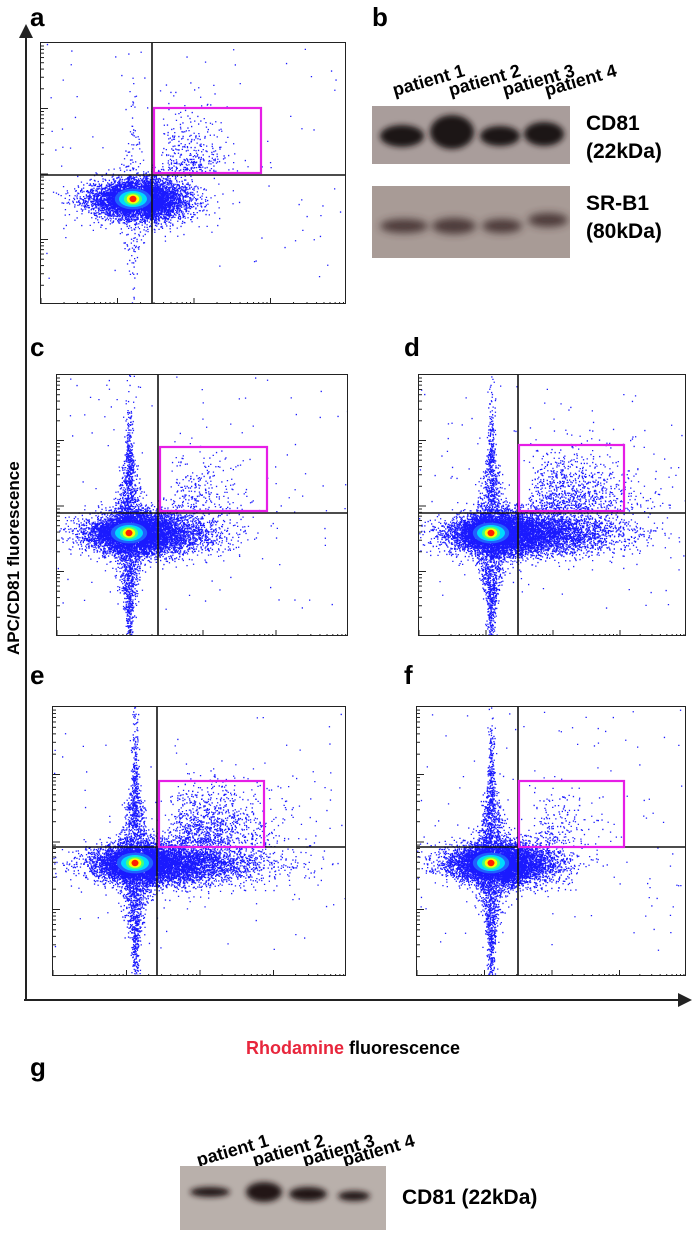 The width and height of the screenshot is (697, 1236). Describe the element at coordinates (412, 347) in the screenshot. I see `panel-label-d: d` at that location.